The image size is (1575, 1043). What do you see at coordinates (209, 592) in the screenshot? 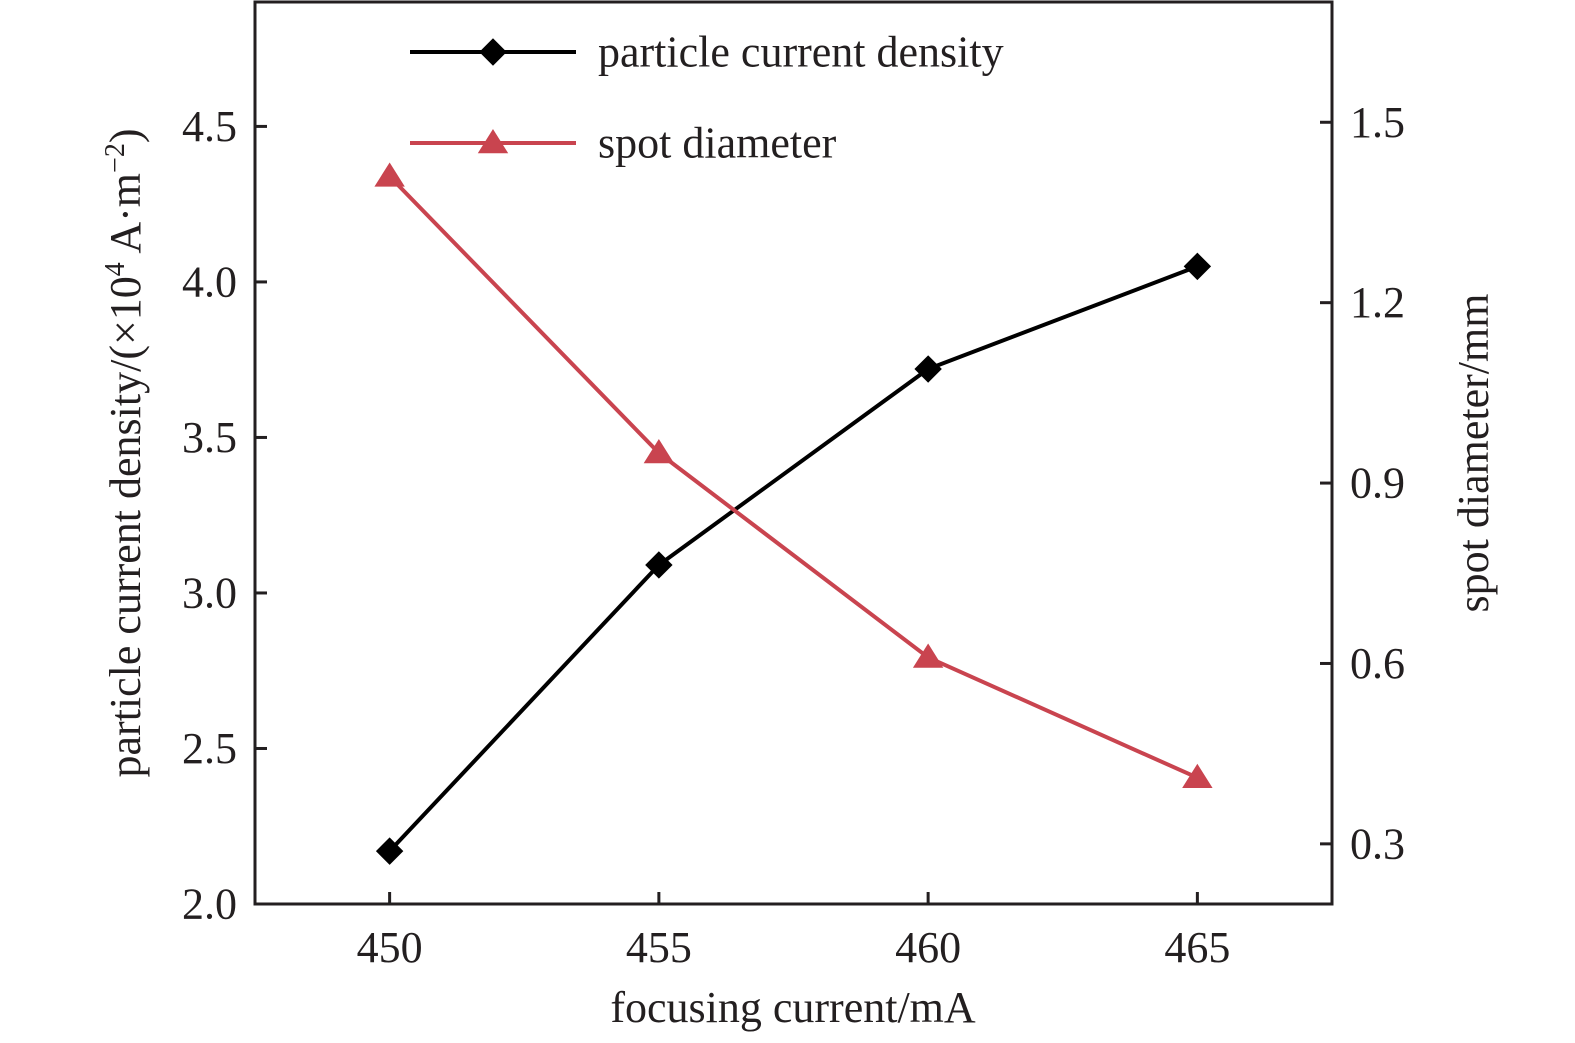
I see `y-left-tick-label-2: 3.0` at bounding box center [209, 592].